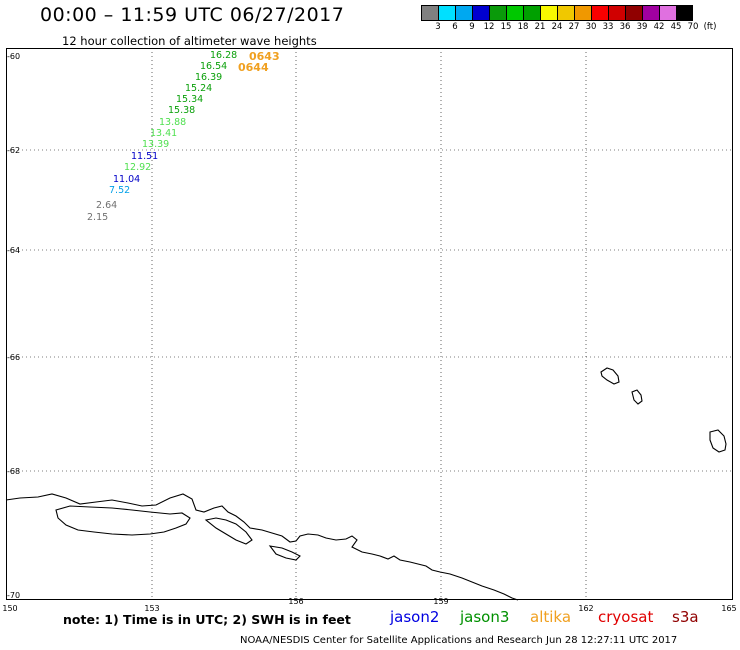 Image resolution: width=740 pixels, height=650 pixels. Describe the element at coordinates (626, 617) in the screenshot. I see `satellite-name: cryosat` at that location.